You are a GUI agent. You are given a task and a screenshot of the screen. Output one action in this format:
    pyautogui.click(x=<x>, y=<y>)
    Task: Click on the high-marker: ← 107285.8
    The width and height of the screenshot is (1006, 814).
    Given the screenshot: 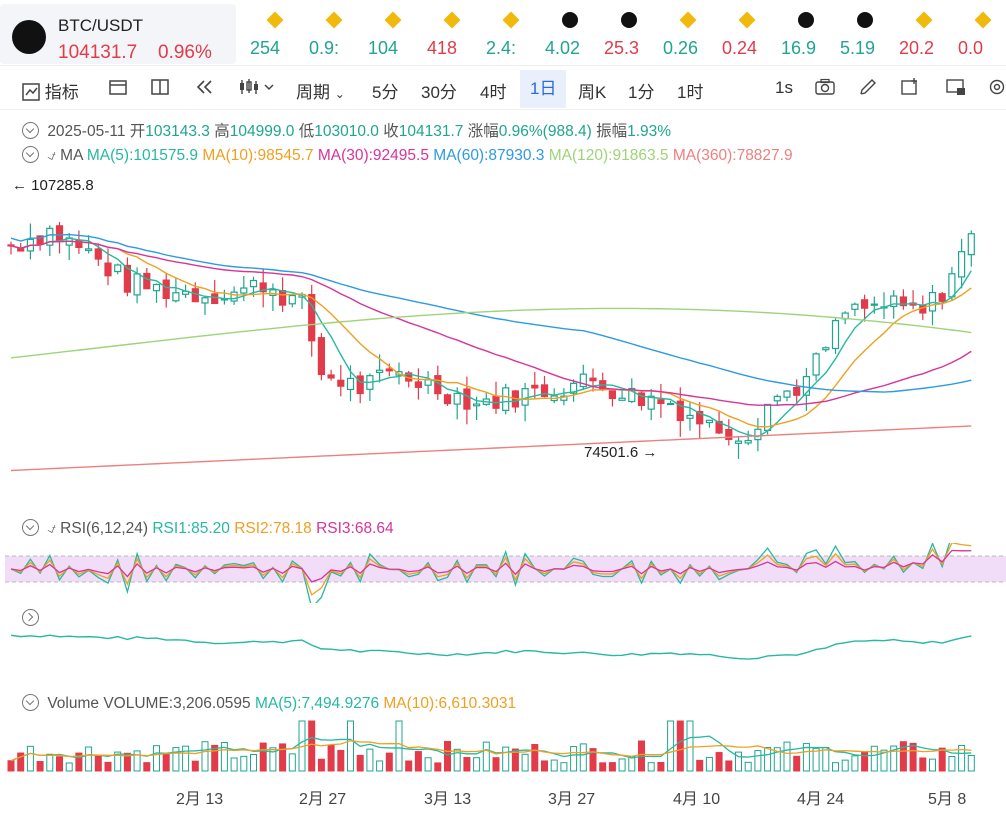 What is the action you would take?
    pyautogui.click(x=53, y=185)
    